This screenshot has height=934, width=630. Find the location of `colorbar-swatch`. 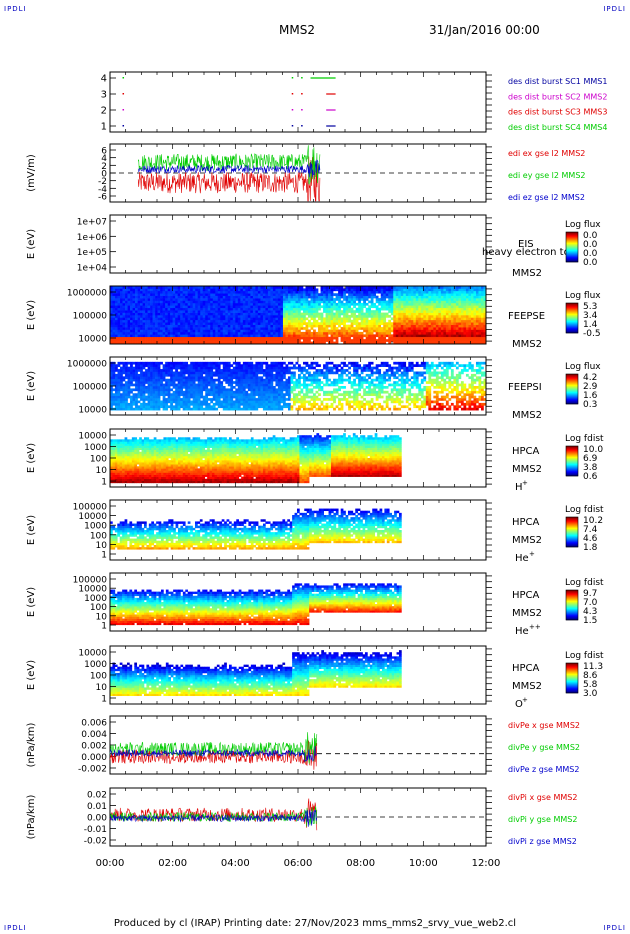

colorbar-swatch is located at coordinates (572, 247).